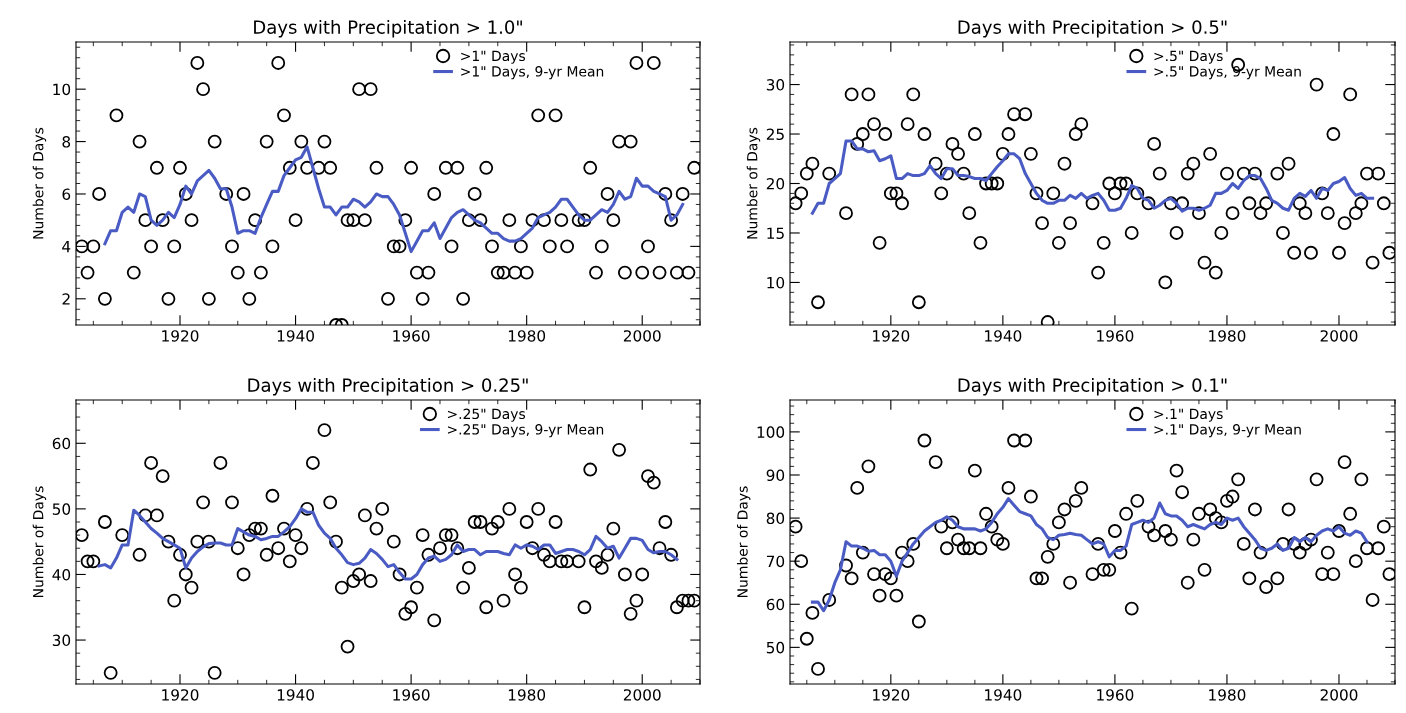 This screenshot has width=1406, height=713. I want to click on y-tick-label: 100, so click(771, 432).